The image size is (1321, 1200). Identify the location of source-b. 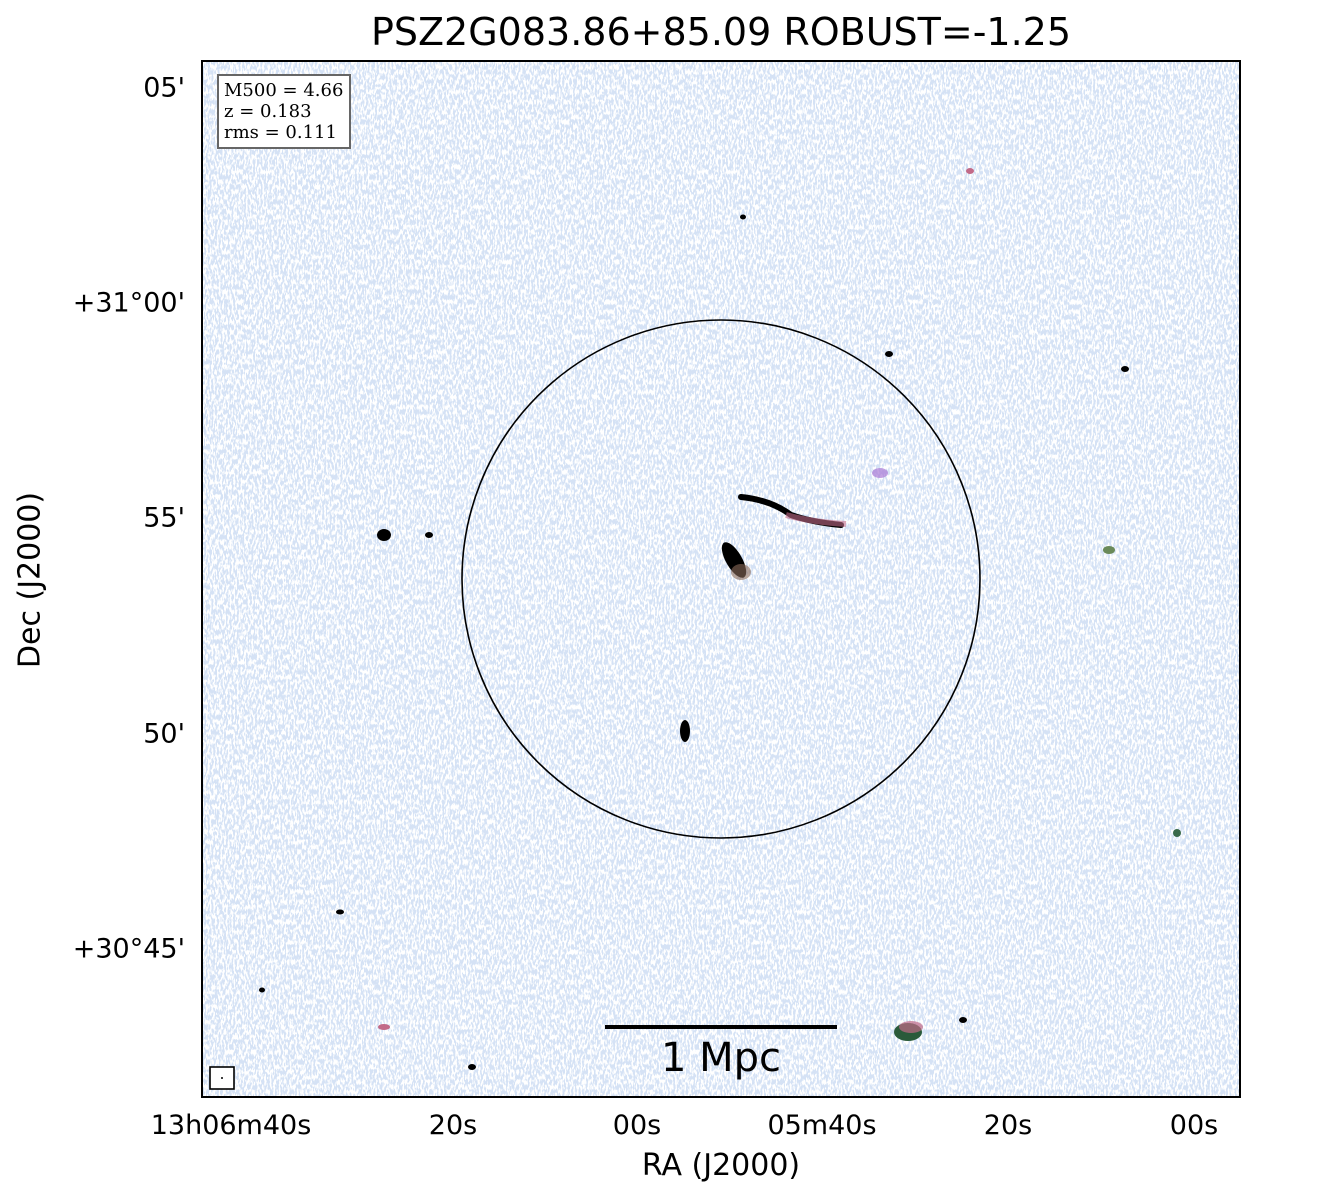
(685, 731).